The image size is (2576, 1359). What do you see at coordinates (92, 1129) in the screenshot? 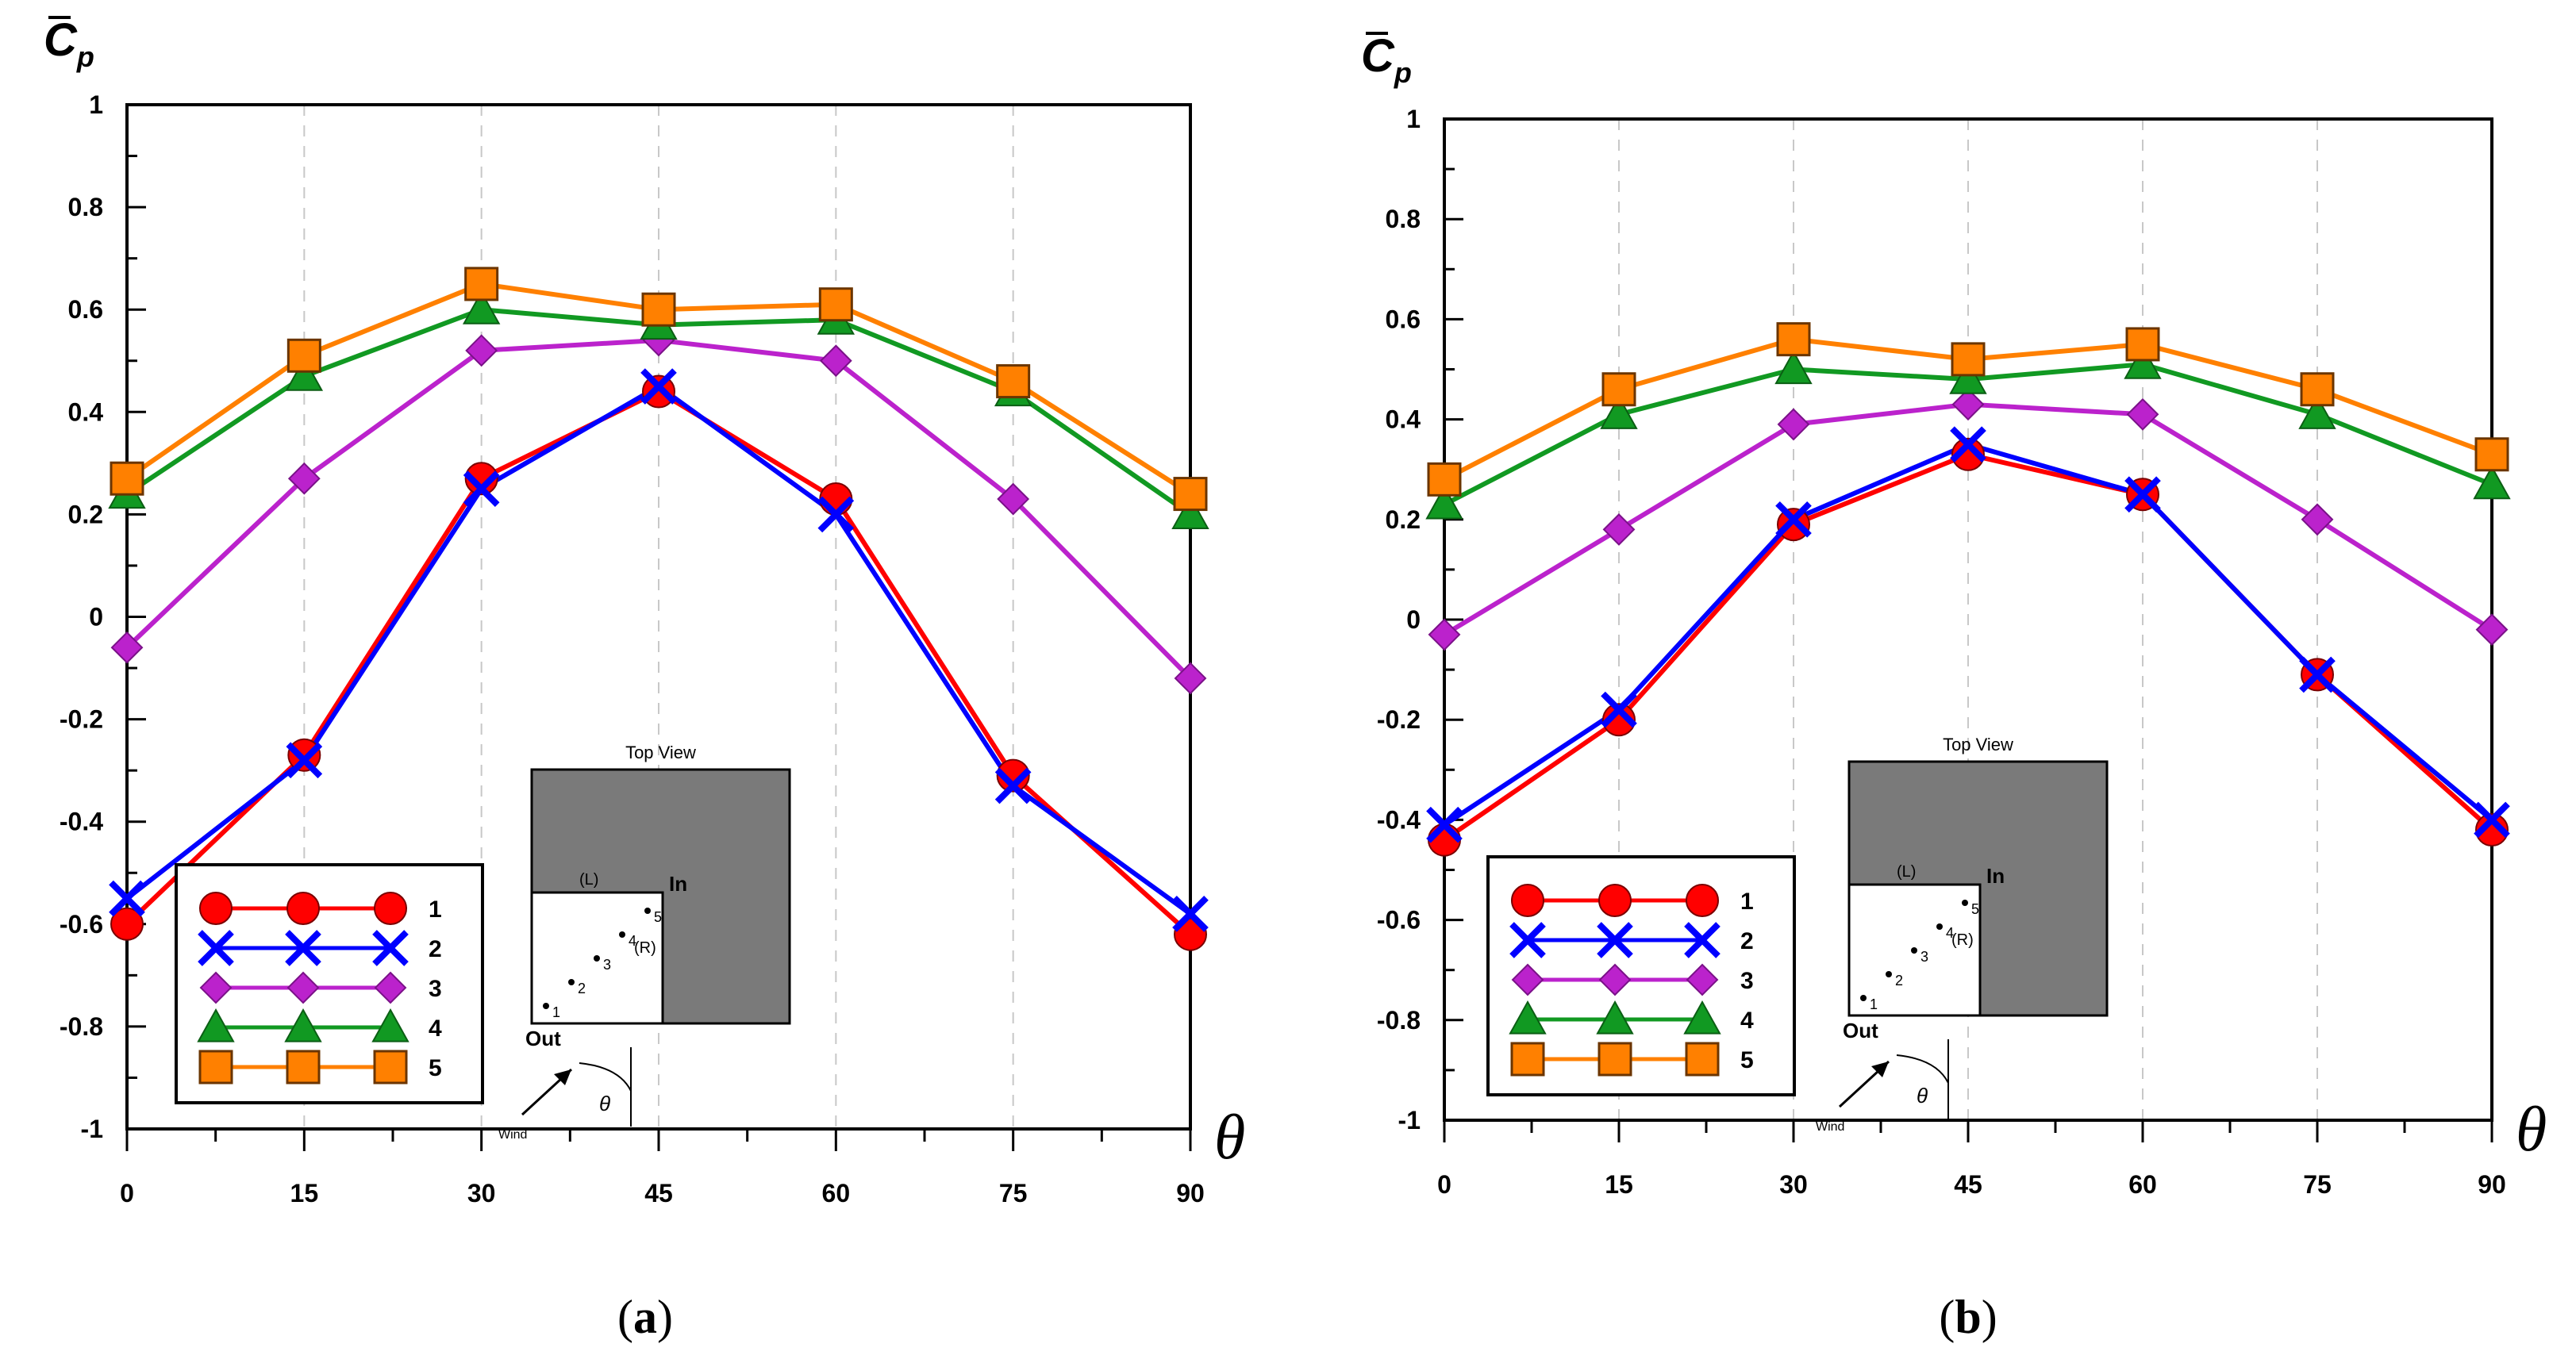
I see `y-tick-label: -1` at bounding box center [92, 1129].